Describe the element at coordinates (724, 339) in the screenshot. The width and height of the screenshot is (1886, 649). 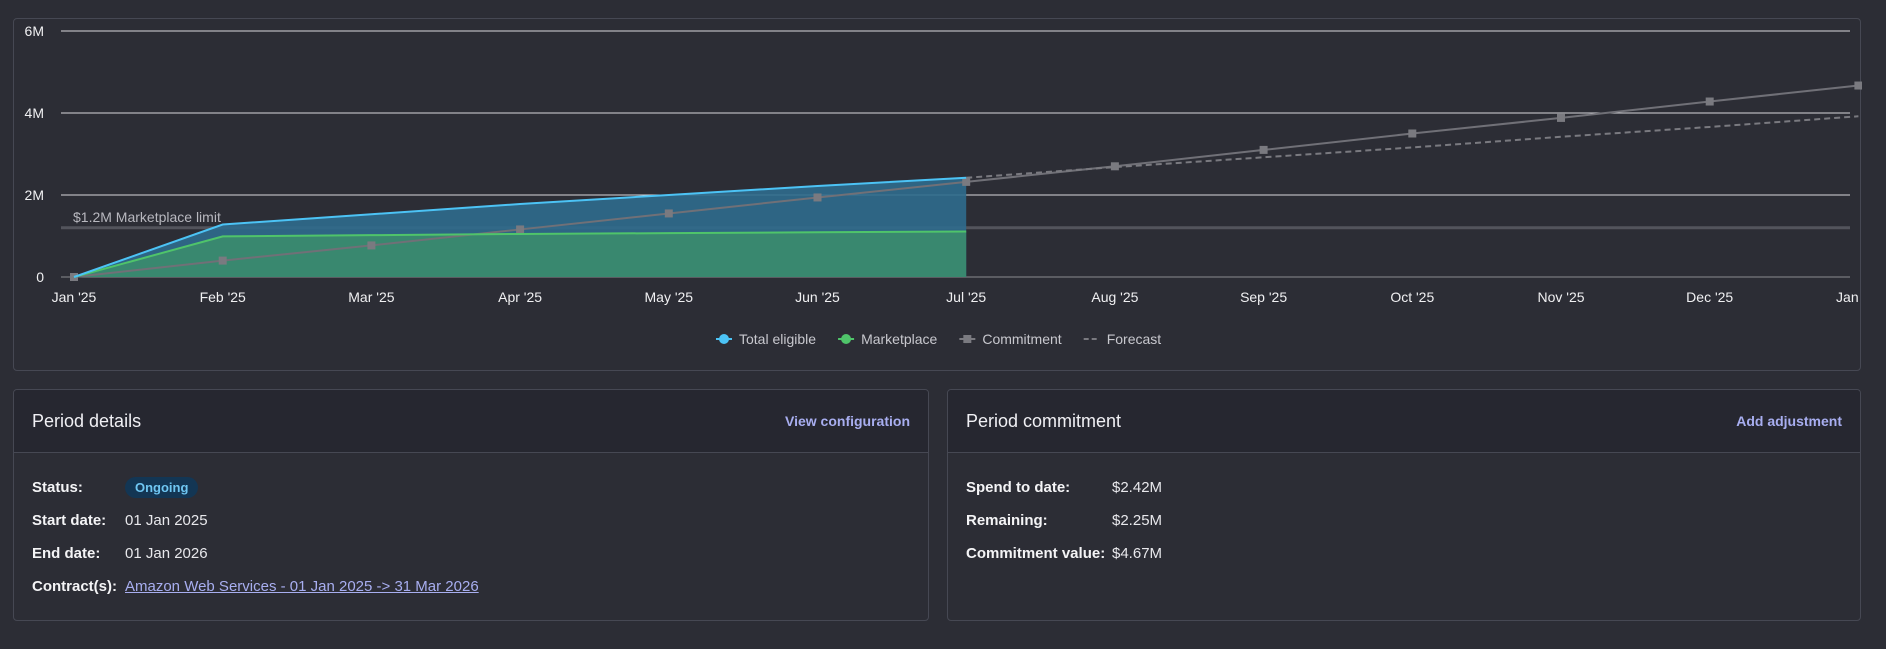
I see `legend-total-eligible-dot` at that location.